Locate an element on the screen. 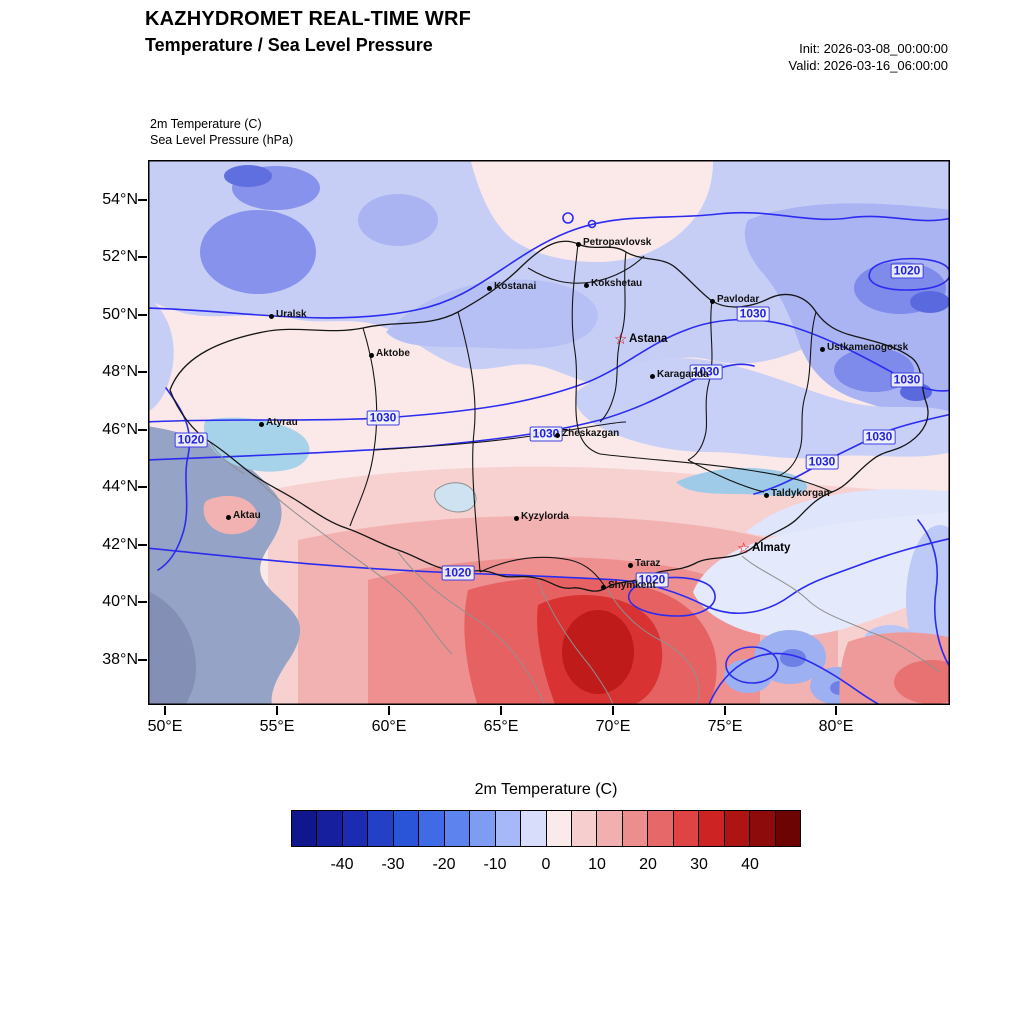 Image resolution: width=1024 pixels, height=1024 pixels. lon-tick-label: 50°E is located at coordinates (165, 726).